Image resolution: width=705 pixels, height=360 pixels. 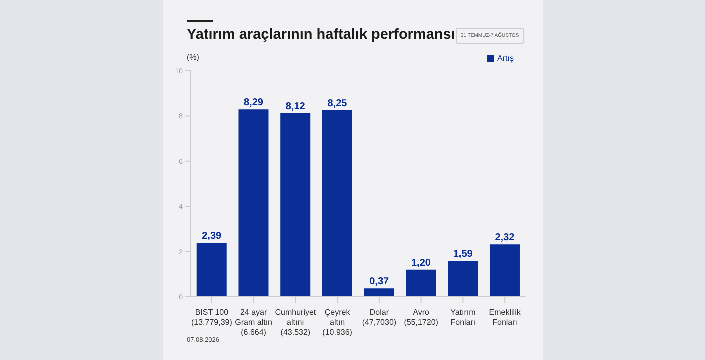 What do you see at coordinates (338, 104) in the screenshot?
I see `data-label: 8,25` at bounding box center [338, 104].